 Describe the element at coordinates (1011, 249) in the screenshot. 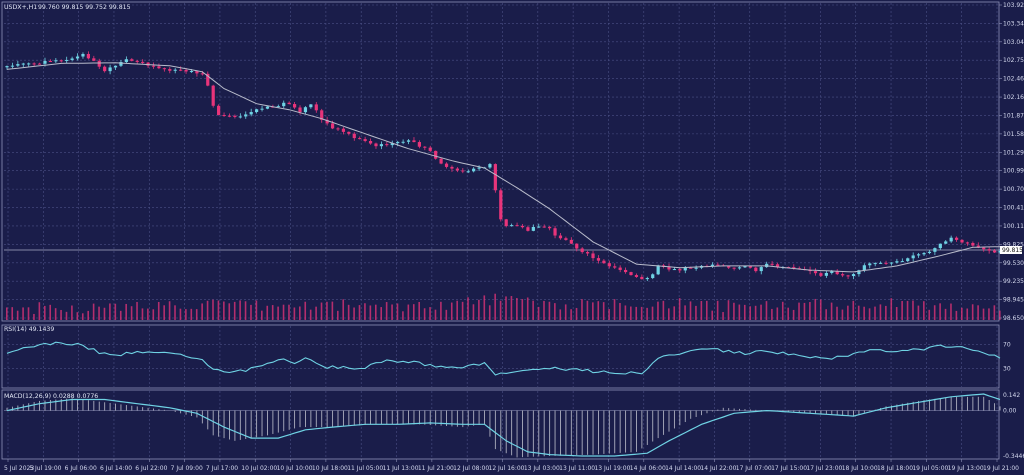

I see `current-price-box` at that location.